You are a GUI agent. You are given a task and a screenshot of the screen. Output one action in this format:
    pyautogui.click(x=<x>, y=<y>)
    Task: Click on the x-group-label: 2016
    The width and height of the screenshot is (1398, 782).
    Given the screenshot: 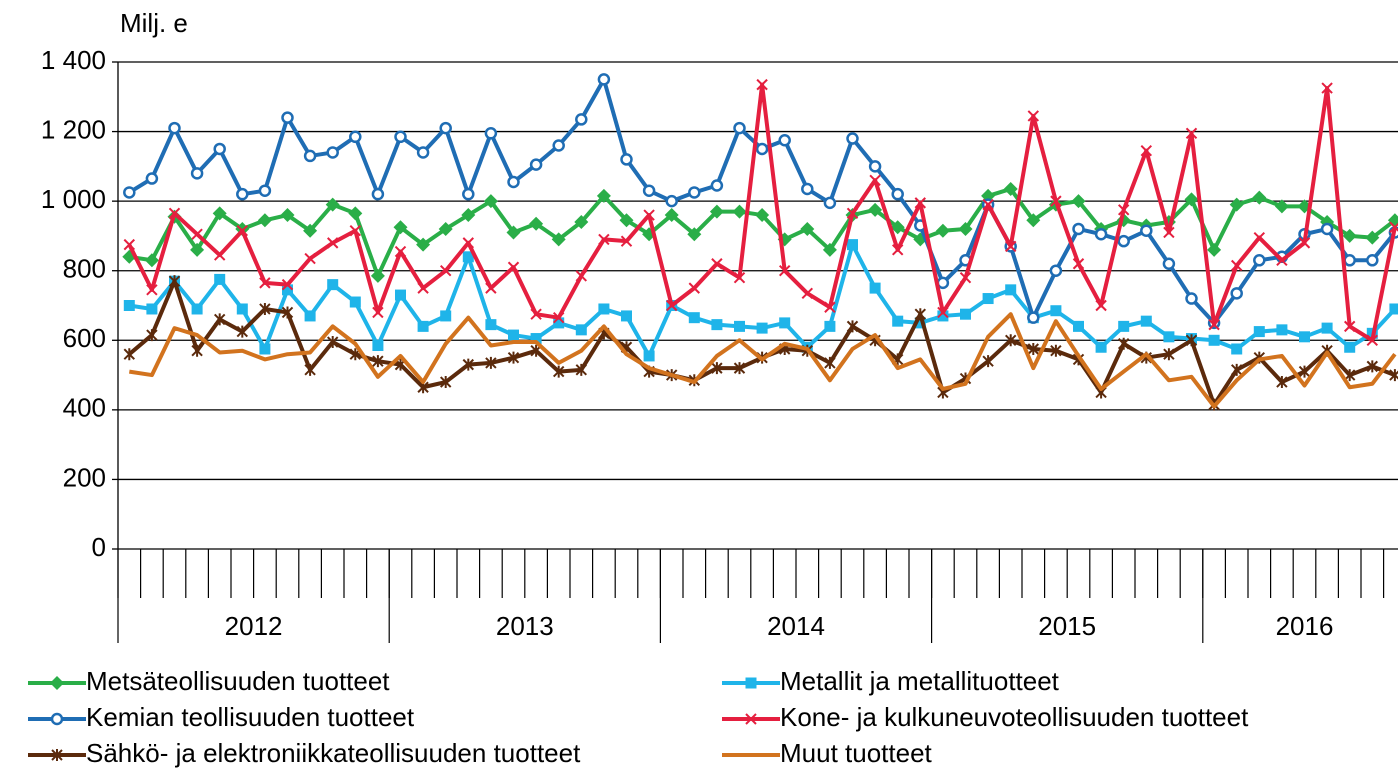 What is the action you would take?
    pyautogui.click(x=1305, y=626)
    